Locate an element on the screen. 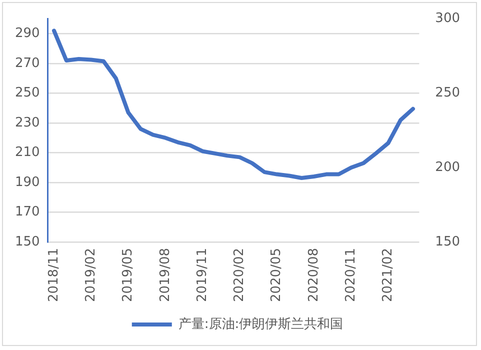 The height and width of the screenshot is (350, 481). y-tick-label: 250 is located at coordinates (27, 93).